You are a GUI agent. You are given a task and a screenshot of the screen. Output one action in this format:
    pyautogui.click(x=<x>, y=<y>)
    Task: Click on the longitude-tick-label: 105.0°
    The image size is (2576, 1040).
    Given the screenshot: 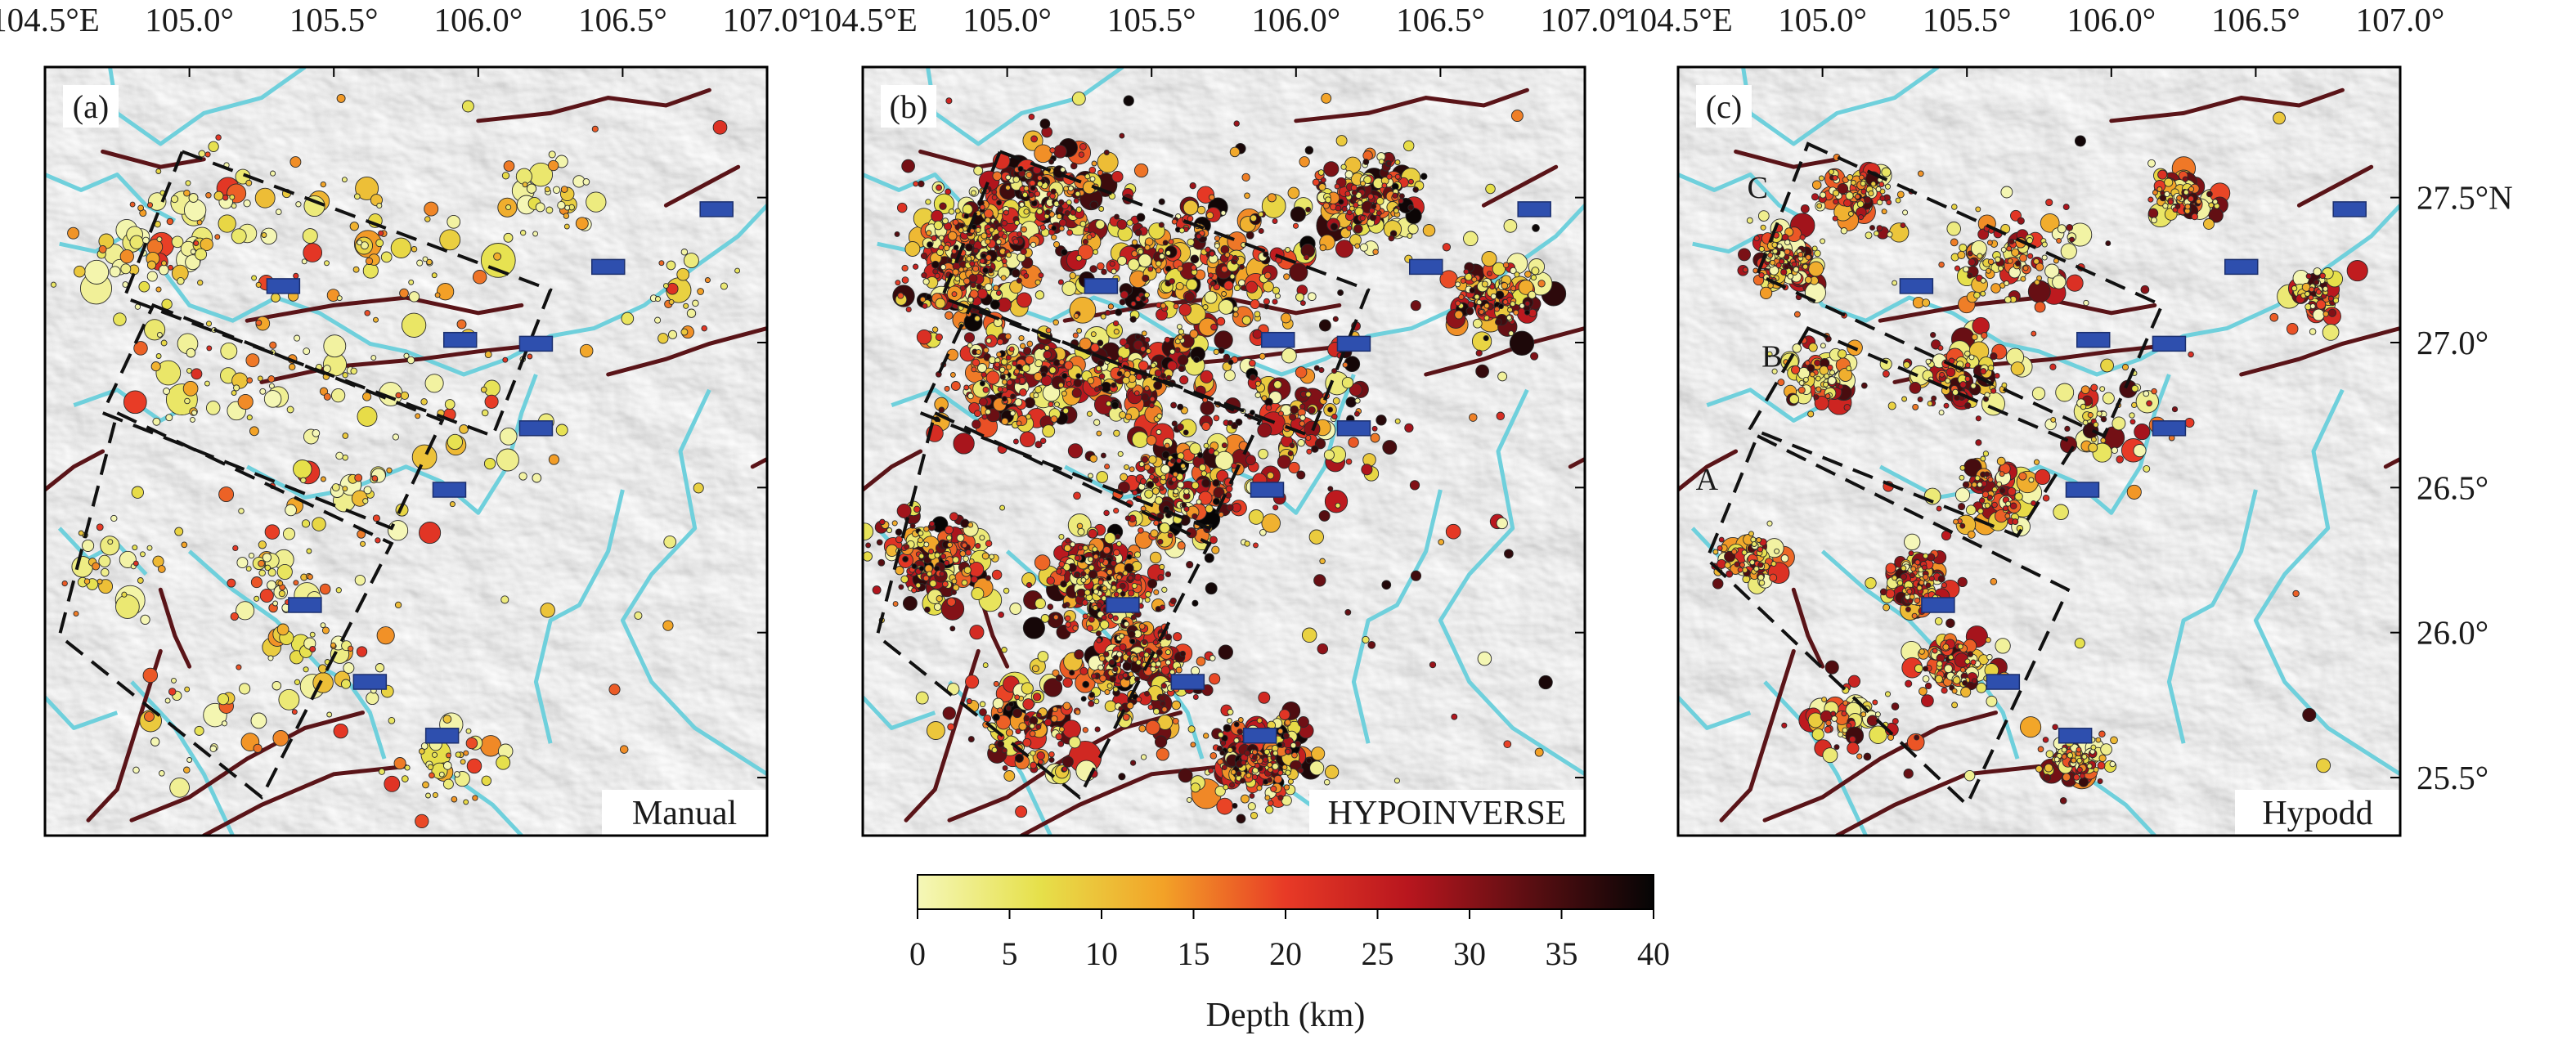 What is the action you would take?
    pyautogui.click(x=1823, y=20)
    